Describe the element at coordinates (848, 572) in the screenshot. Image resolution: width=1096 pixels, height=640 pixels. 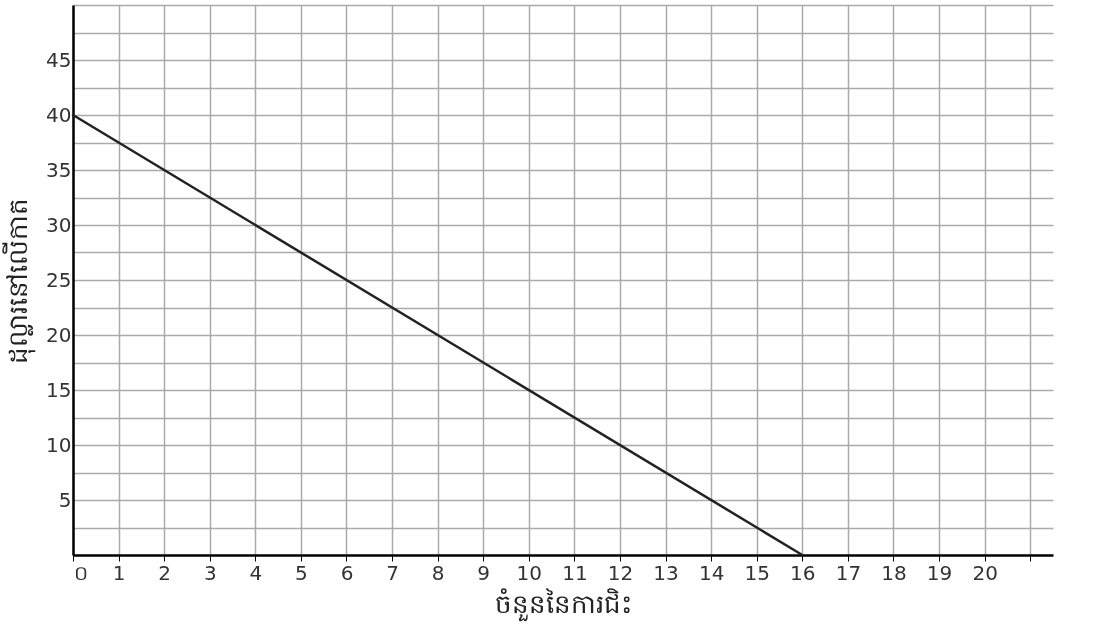
I see `x-tick-label: 17` at that location.